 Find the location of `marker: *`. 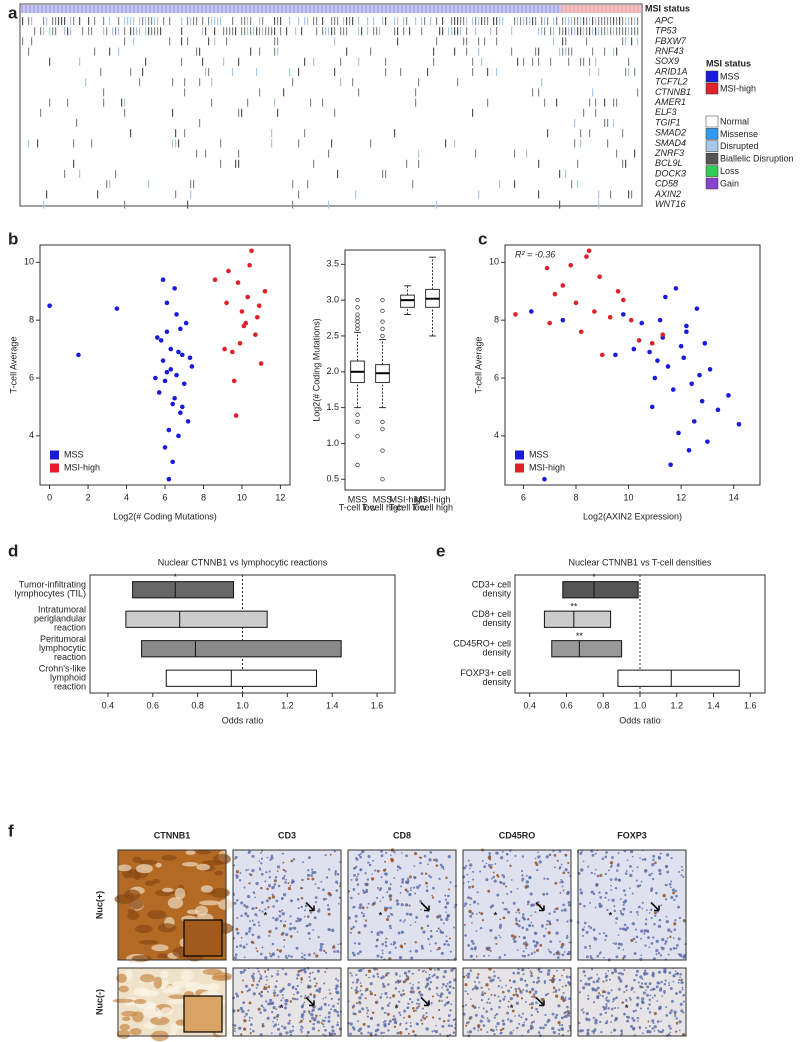

marker: * is located at coordinates (282, 1008).